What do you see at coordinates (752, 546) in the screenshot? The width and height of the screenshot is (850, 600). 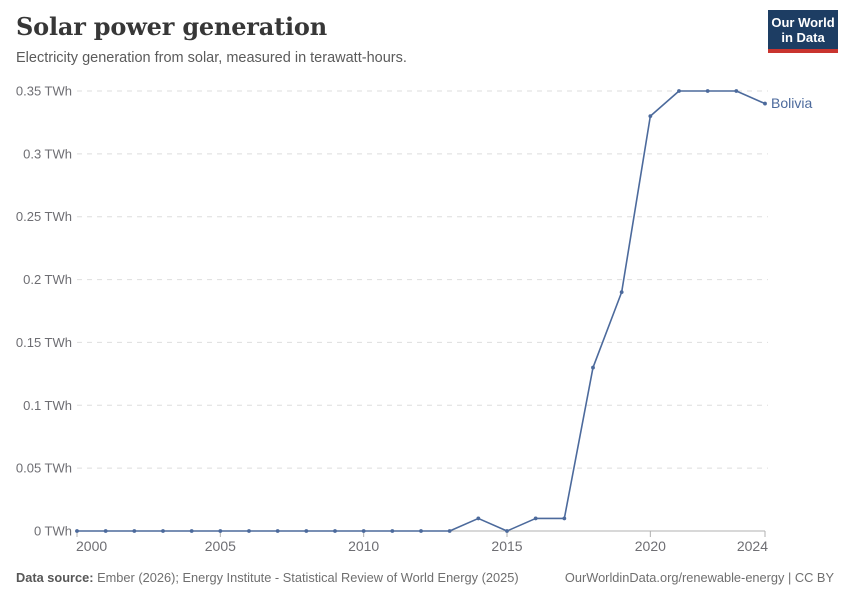 I see `x-axis-tick-label: 2024` at bounding box center [752, 546].